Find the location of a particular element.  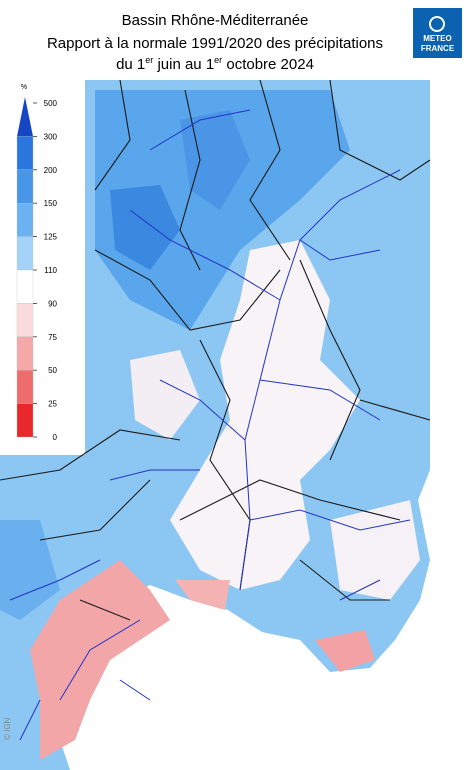

legend-unit: % is located at coordinates (24, 87).